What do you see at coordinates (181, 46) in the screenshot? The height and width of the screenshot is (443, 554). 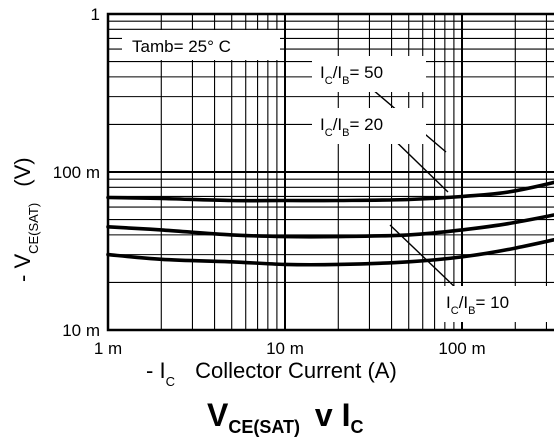 I see `tamb-label: Tamb= 25° C` at bounding box center [181, 46].